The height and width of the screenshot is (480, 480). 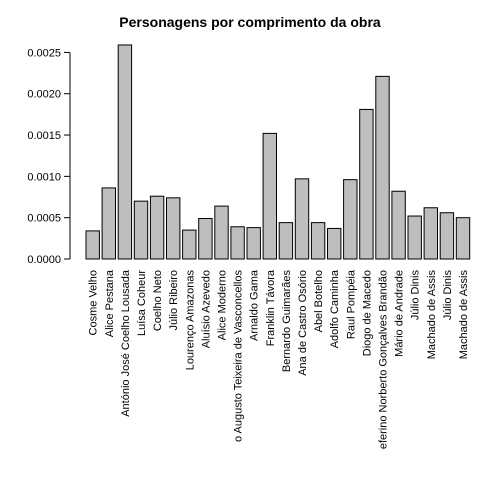 What do you see at coordinates (250, 22) in the screenshot?
I see `chart-title: Personagens por comprimento da obra` at bounding box center [250, 22].